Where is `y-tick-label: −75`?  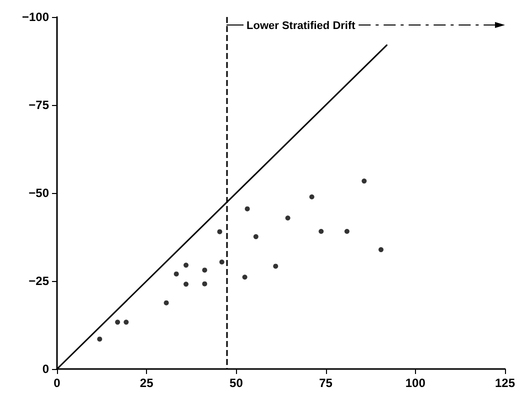
y-tick-label: −75 is located at coordinates (39, 105).